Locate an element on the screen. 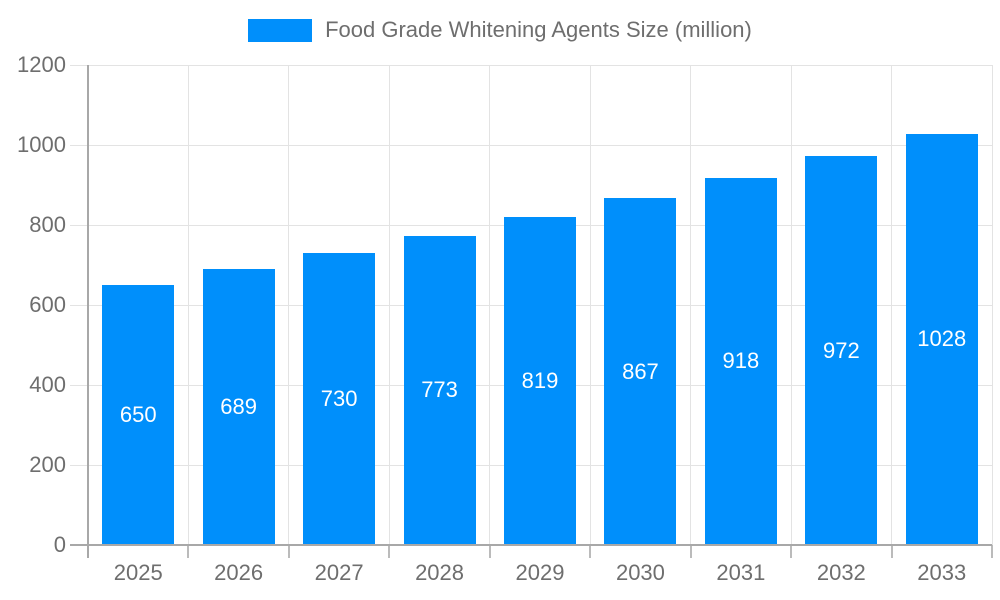 This screenshot has width=1000, height=600. legend-swatch is located at coordinates (280, 30).